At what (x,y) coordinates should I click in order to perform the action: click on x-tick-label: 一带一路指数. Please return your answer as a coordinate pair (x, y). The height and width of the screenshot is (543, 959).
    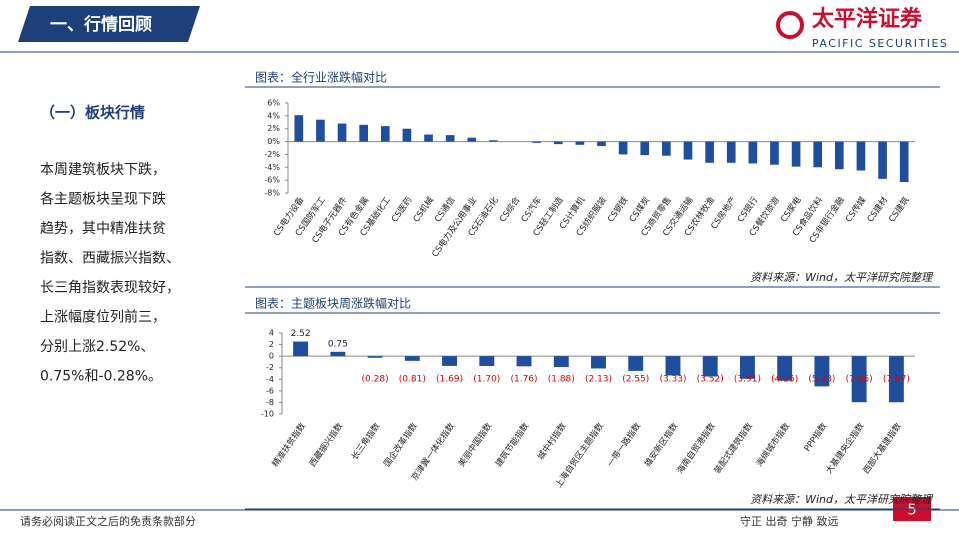
    Looking at the image, I should click on (624, 444).